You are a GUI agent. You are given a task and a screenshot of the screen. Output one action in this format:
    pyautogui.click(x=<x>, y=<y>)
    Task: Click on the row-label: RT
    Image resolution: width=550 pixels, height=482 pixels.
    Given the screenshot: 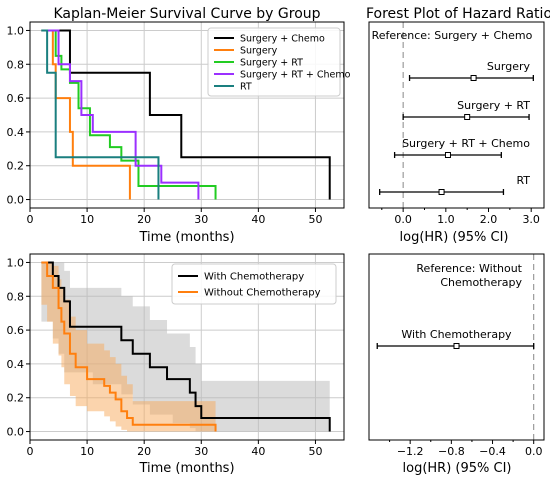 What is the action you would take?
    pyautogui.click(x=523, y=180)
    